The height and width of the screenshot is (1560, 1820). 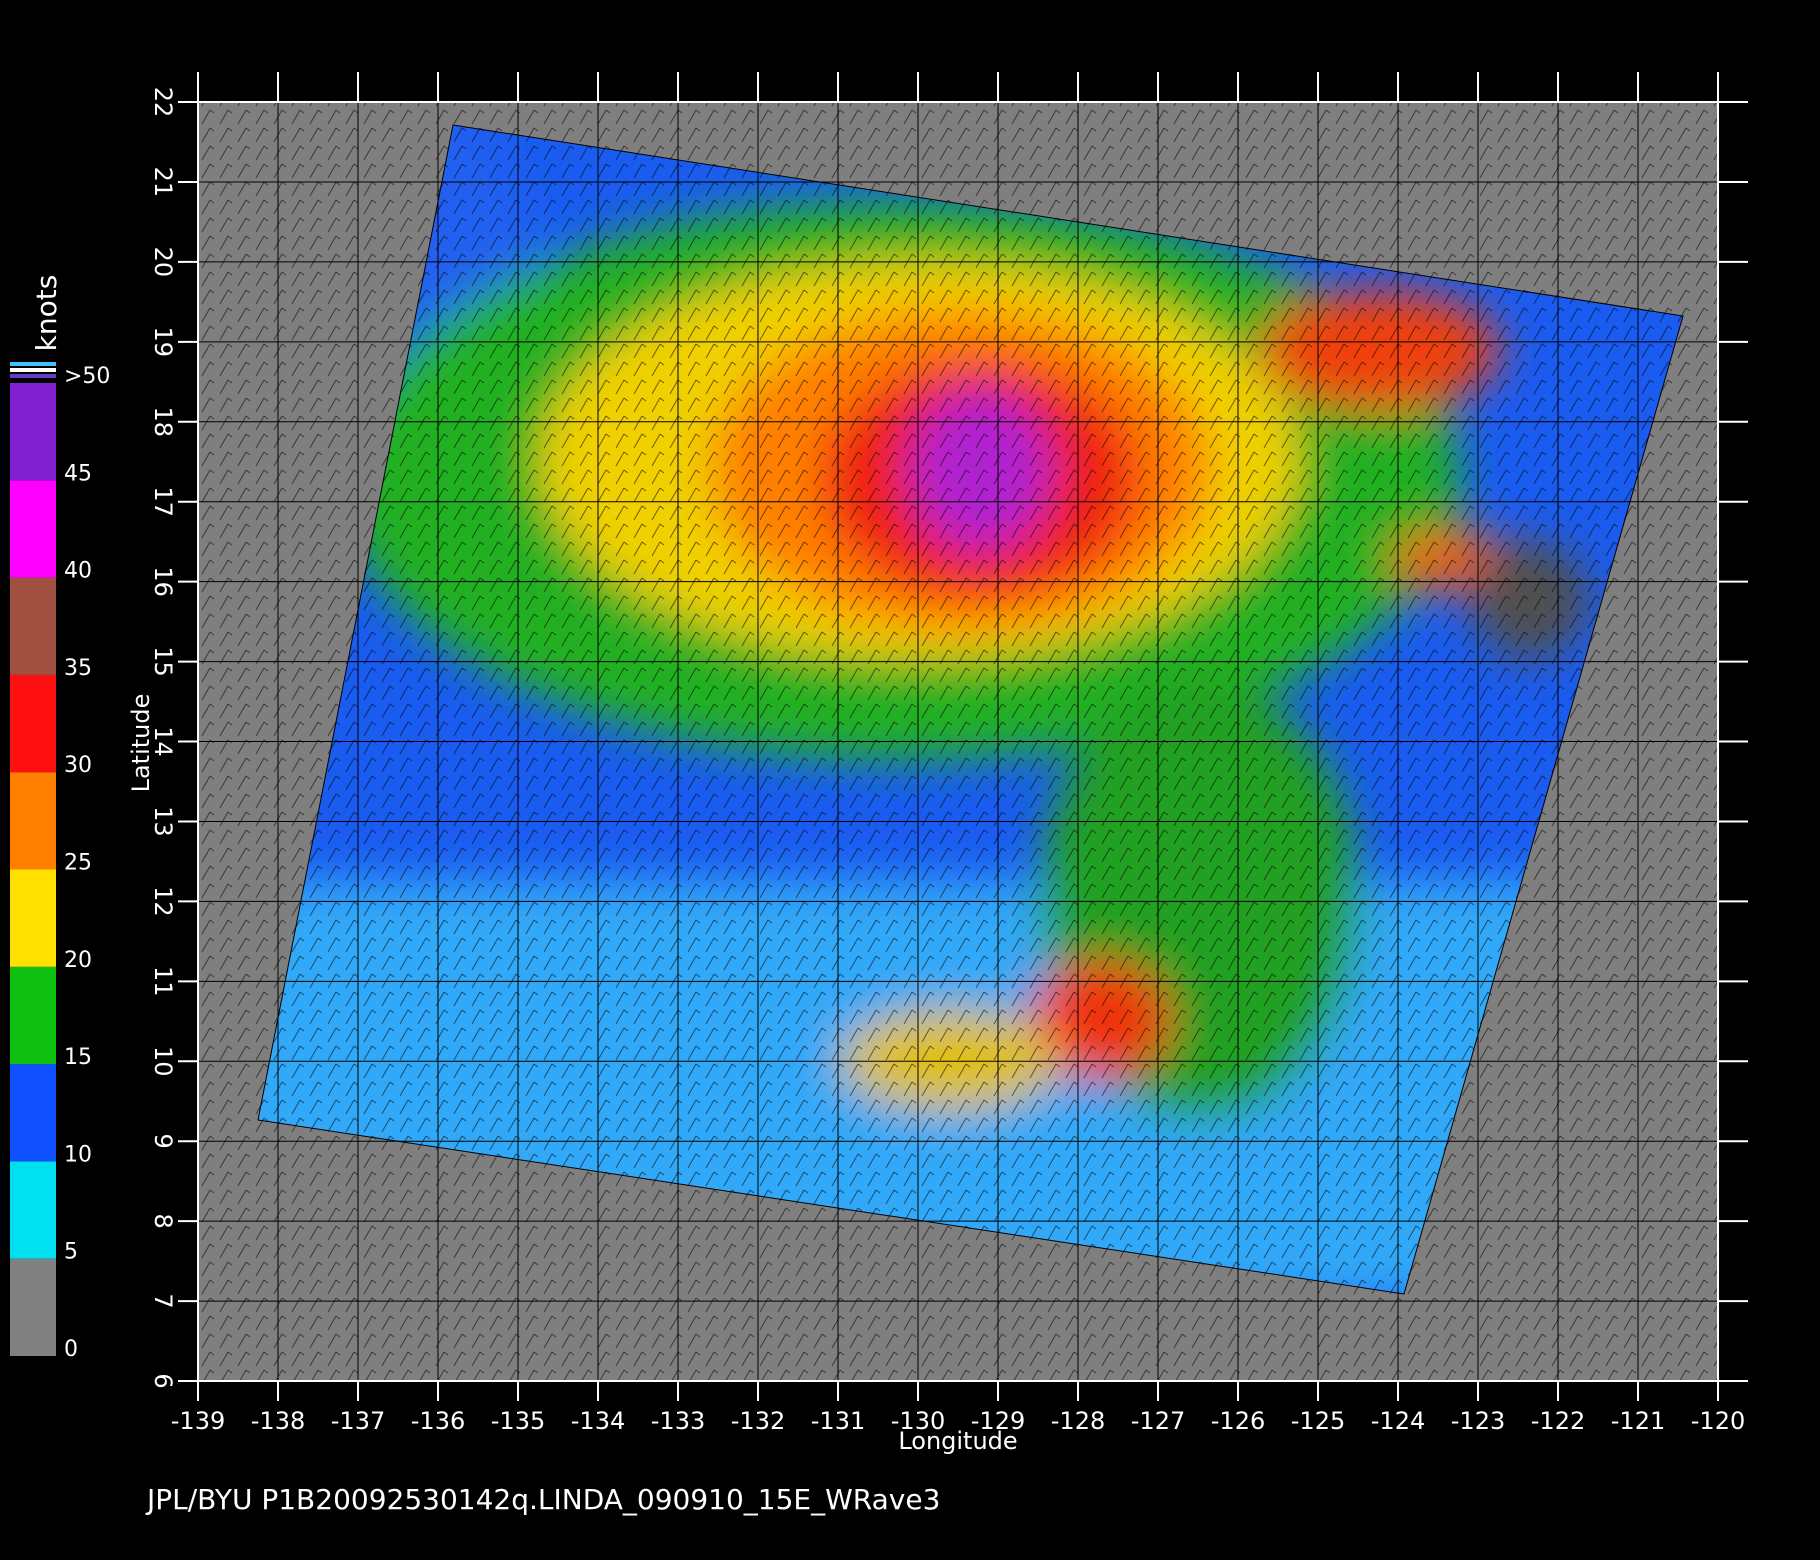 What do you see at coordinates (1238, 1421) in the screenshot?
I see `x-tick-label: -126` at bounding box center [1238, 1421].